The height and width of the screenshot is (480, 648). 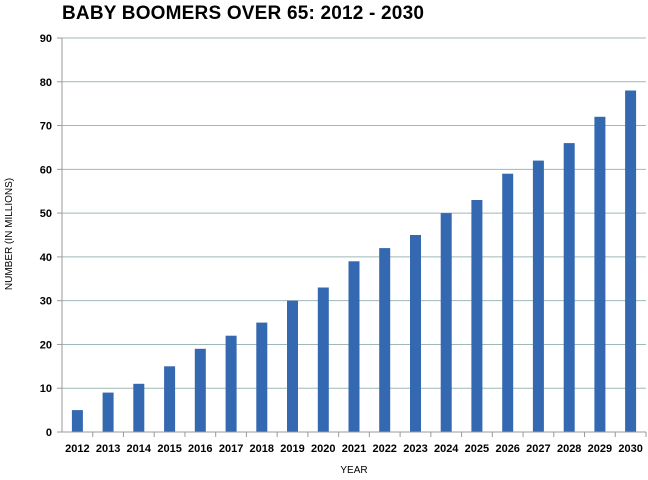 What do you see at coordinates (569, 449) in the screenshot?
I see `x-tick-label: 2028` at bounding box center [569, 449].